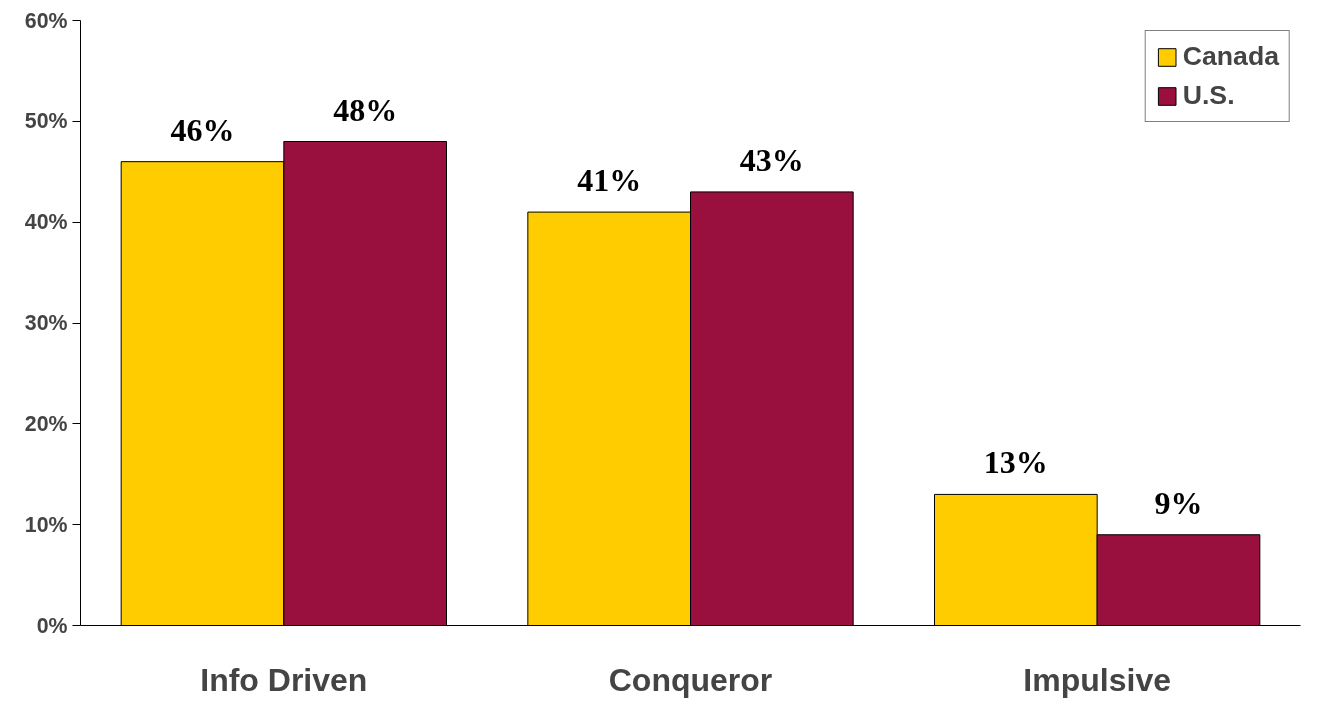  Describe the element at coordinates (609, 180) in the screenshot. I see `data-label: 41%` at that location.